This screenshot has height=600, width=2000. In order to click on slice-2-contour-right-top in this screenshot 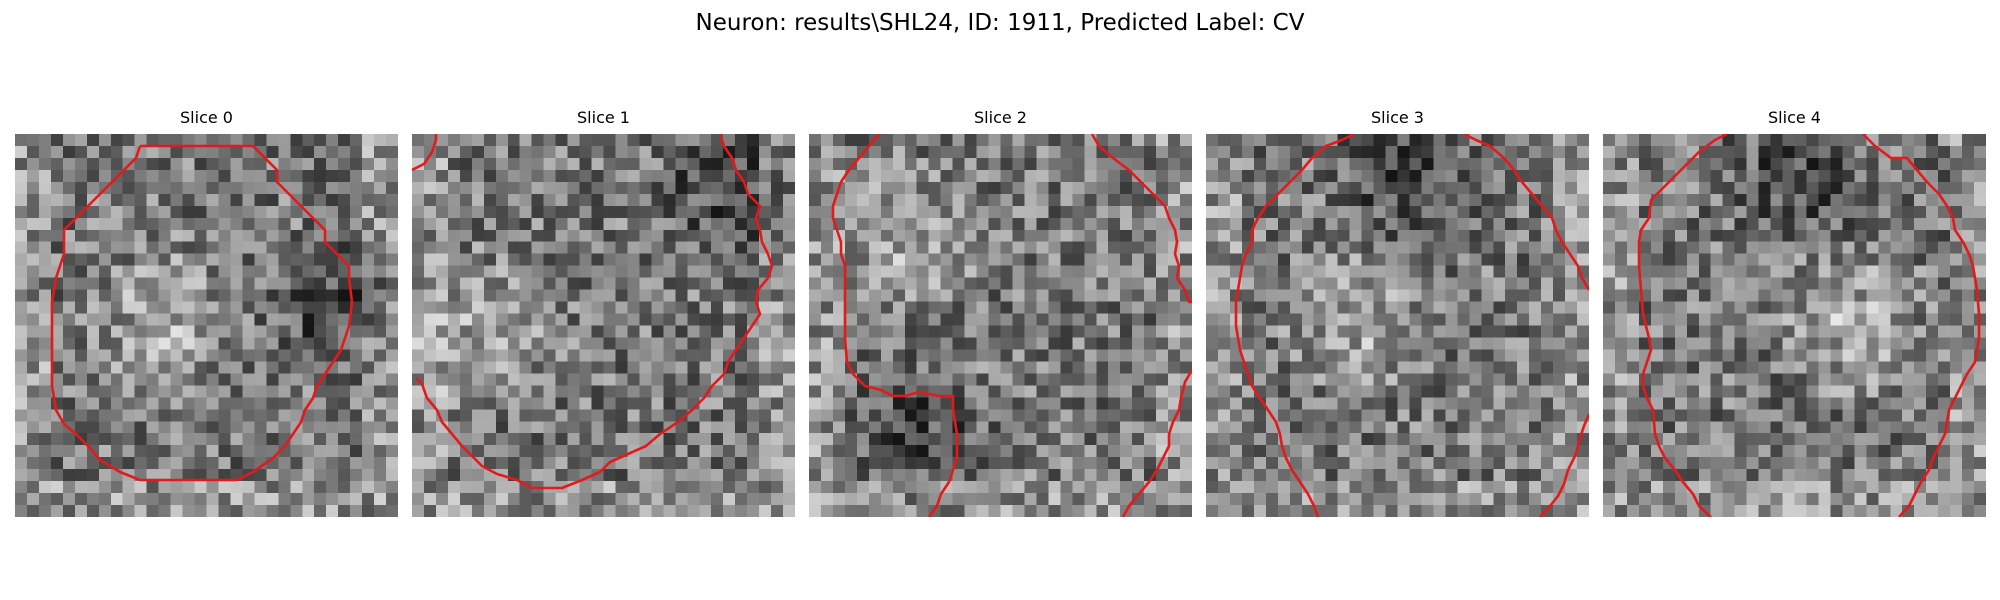, I will do `click(1141, 219)`.